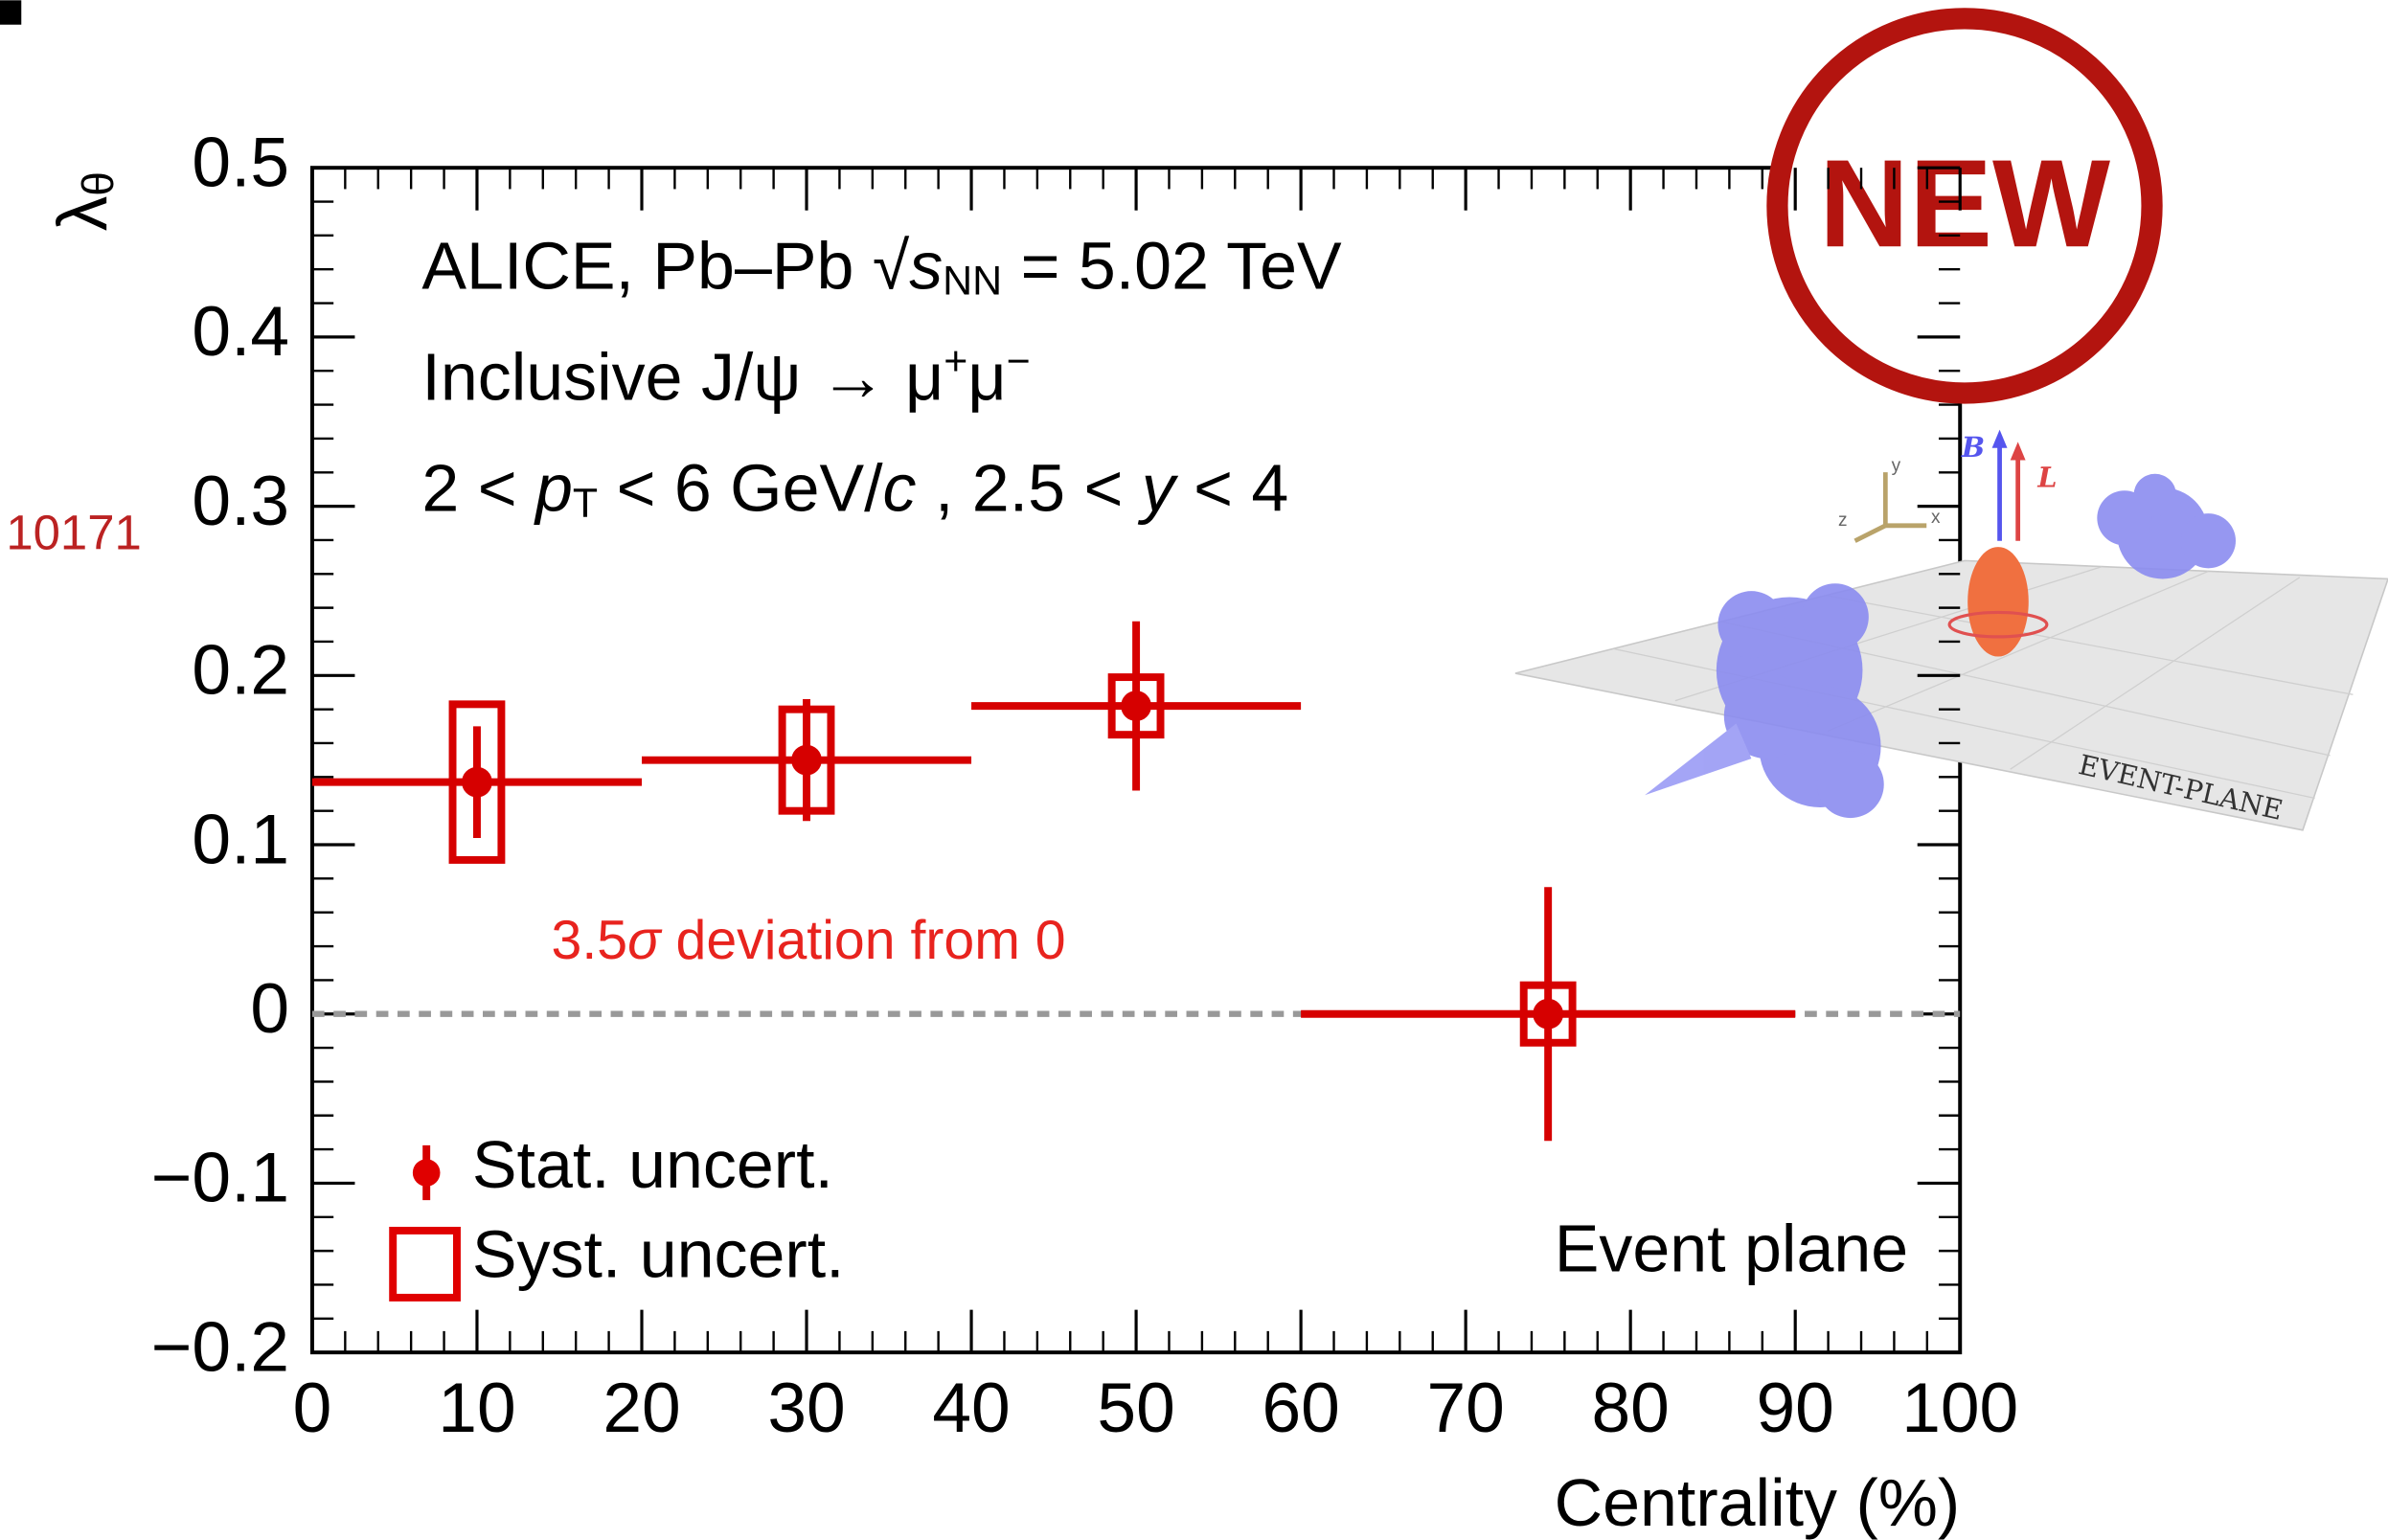  I want to click on illustration, so click(1951, 630).